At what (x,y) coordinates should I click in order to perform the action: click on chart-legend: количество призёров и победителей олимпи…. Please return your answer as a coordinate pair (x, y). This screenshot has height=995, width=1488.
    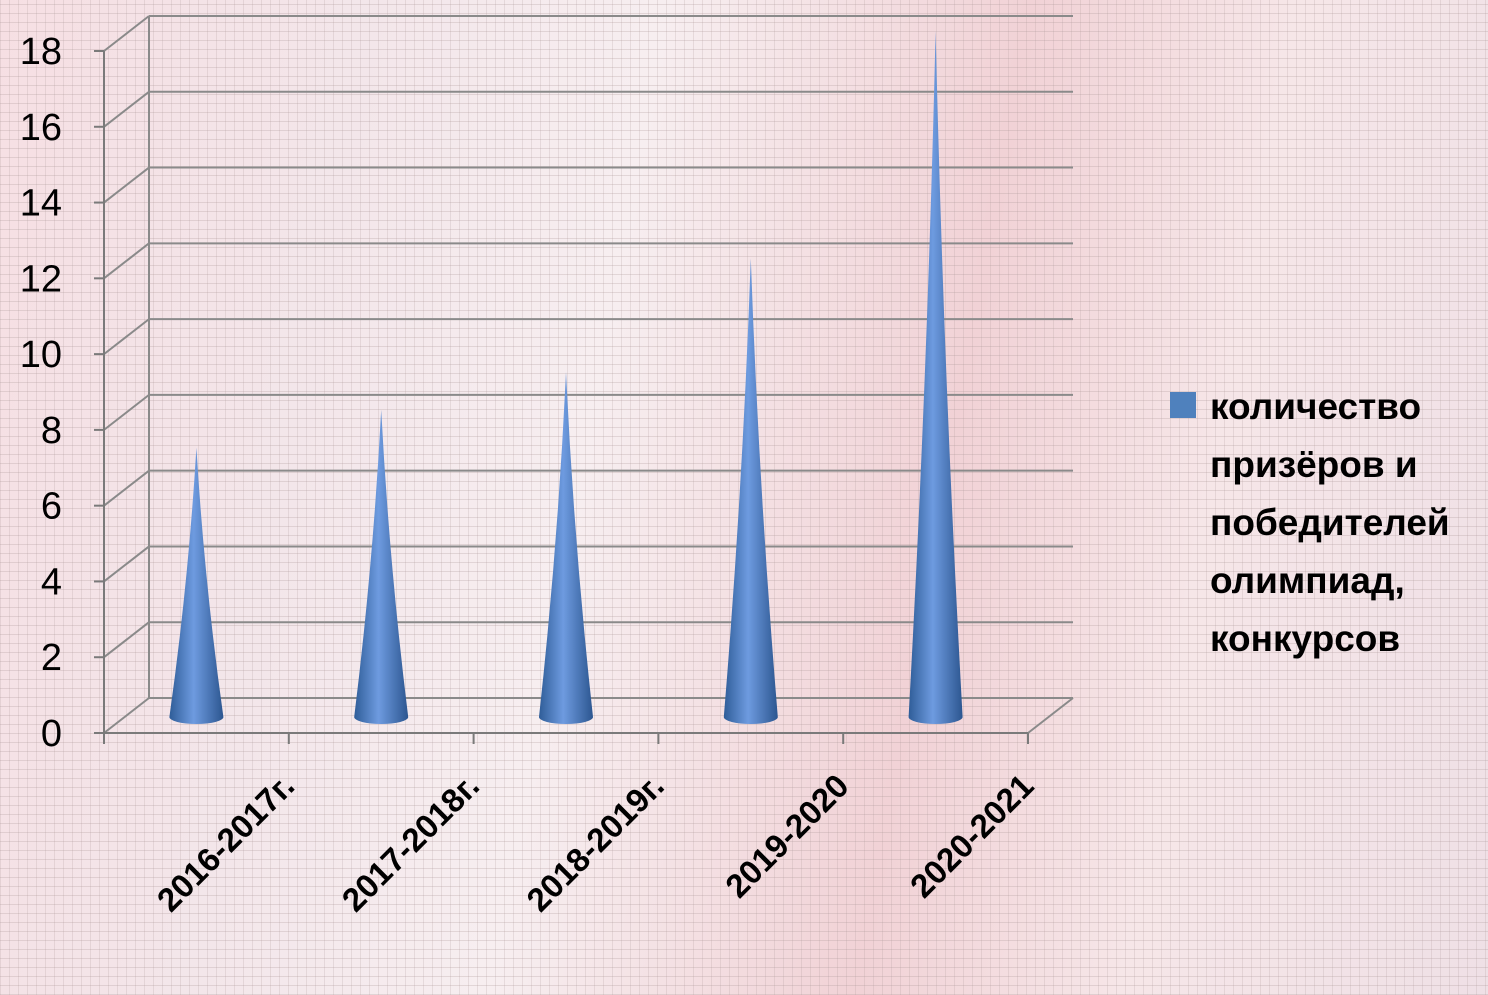
    Looking at the image, I should click on (1328, 523).